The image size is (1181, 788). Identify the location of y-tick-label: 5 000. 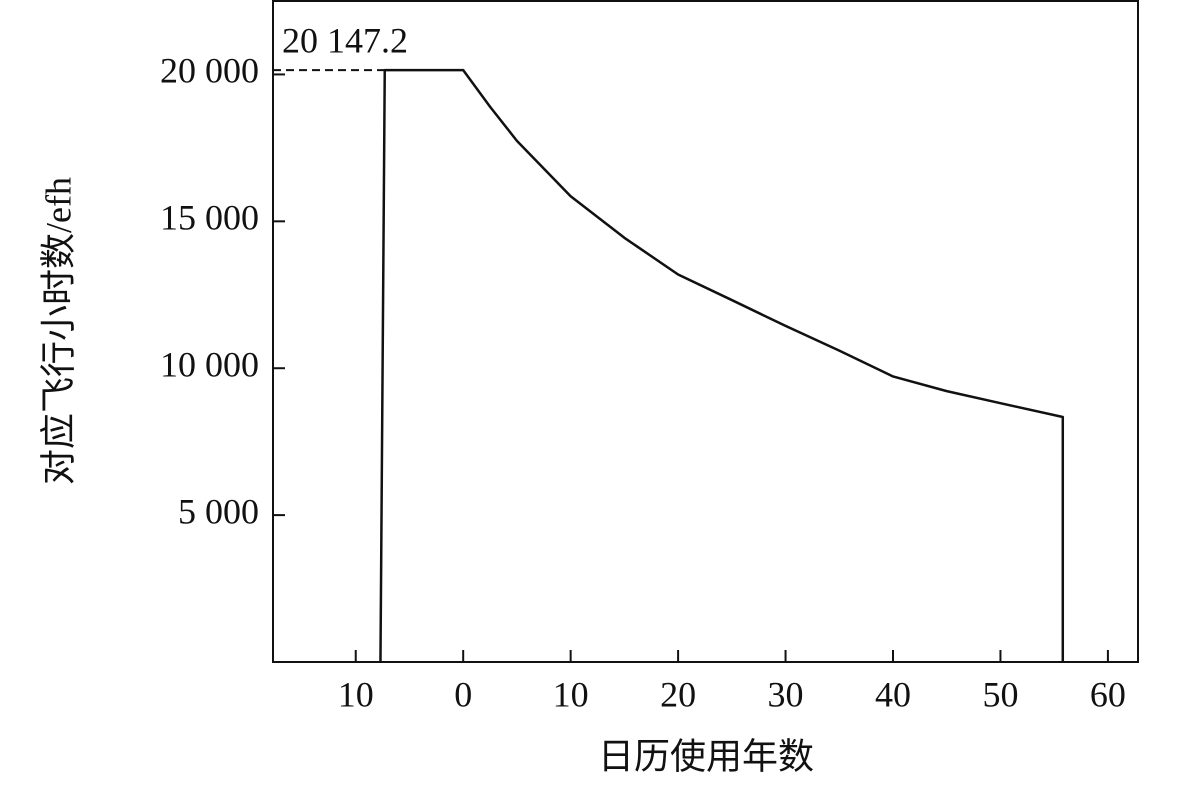
(218, 511).